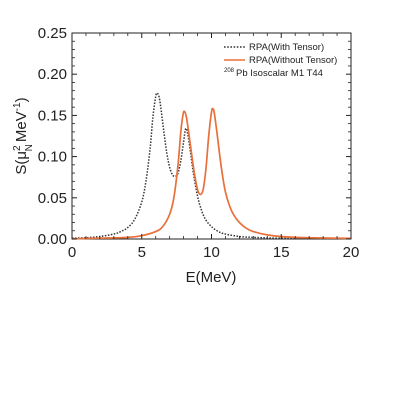 The height and width of the screenshot is (412, 411). Describe the element at coordinates (52, 115) in the screenshot. I see `y-tick-label: 0.15` at that location.